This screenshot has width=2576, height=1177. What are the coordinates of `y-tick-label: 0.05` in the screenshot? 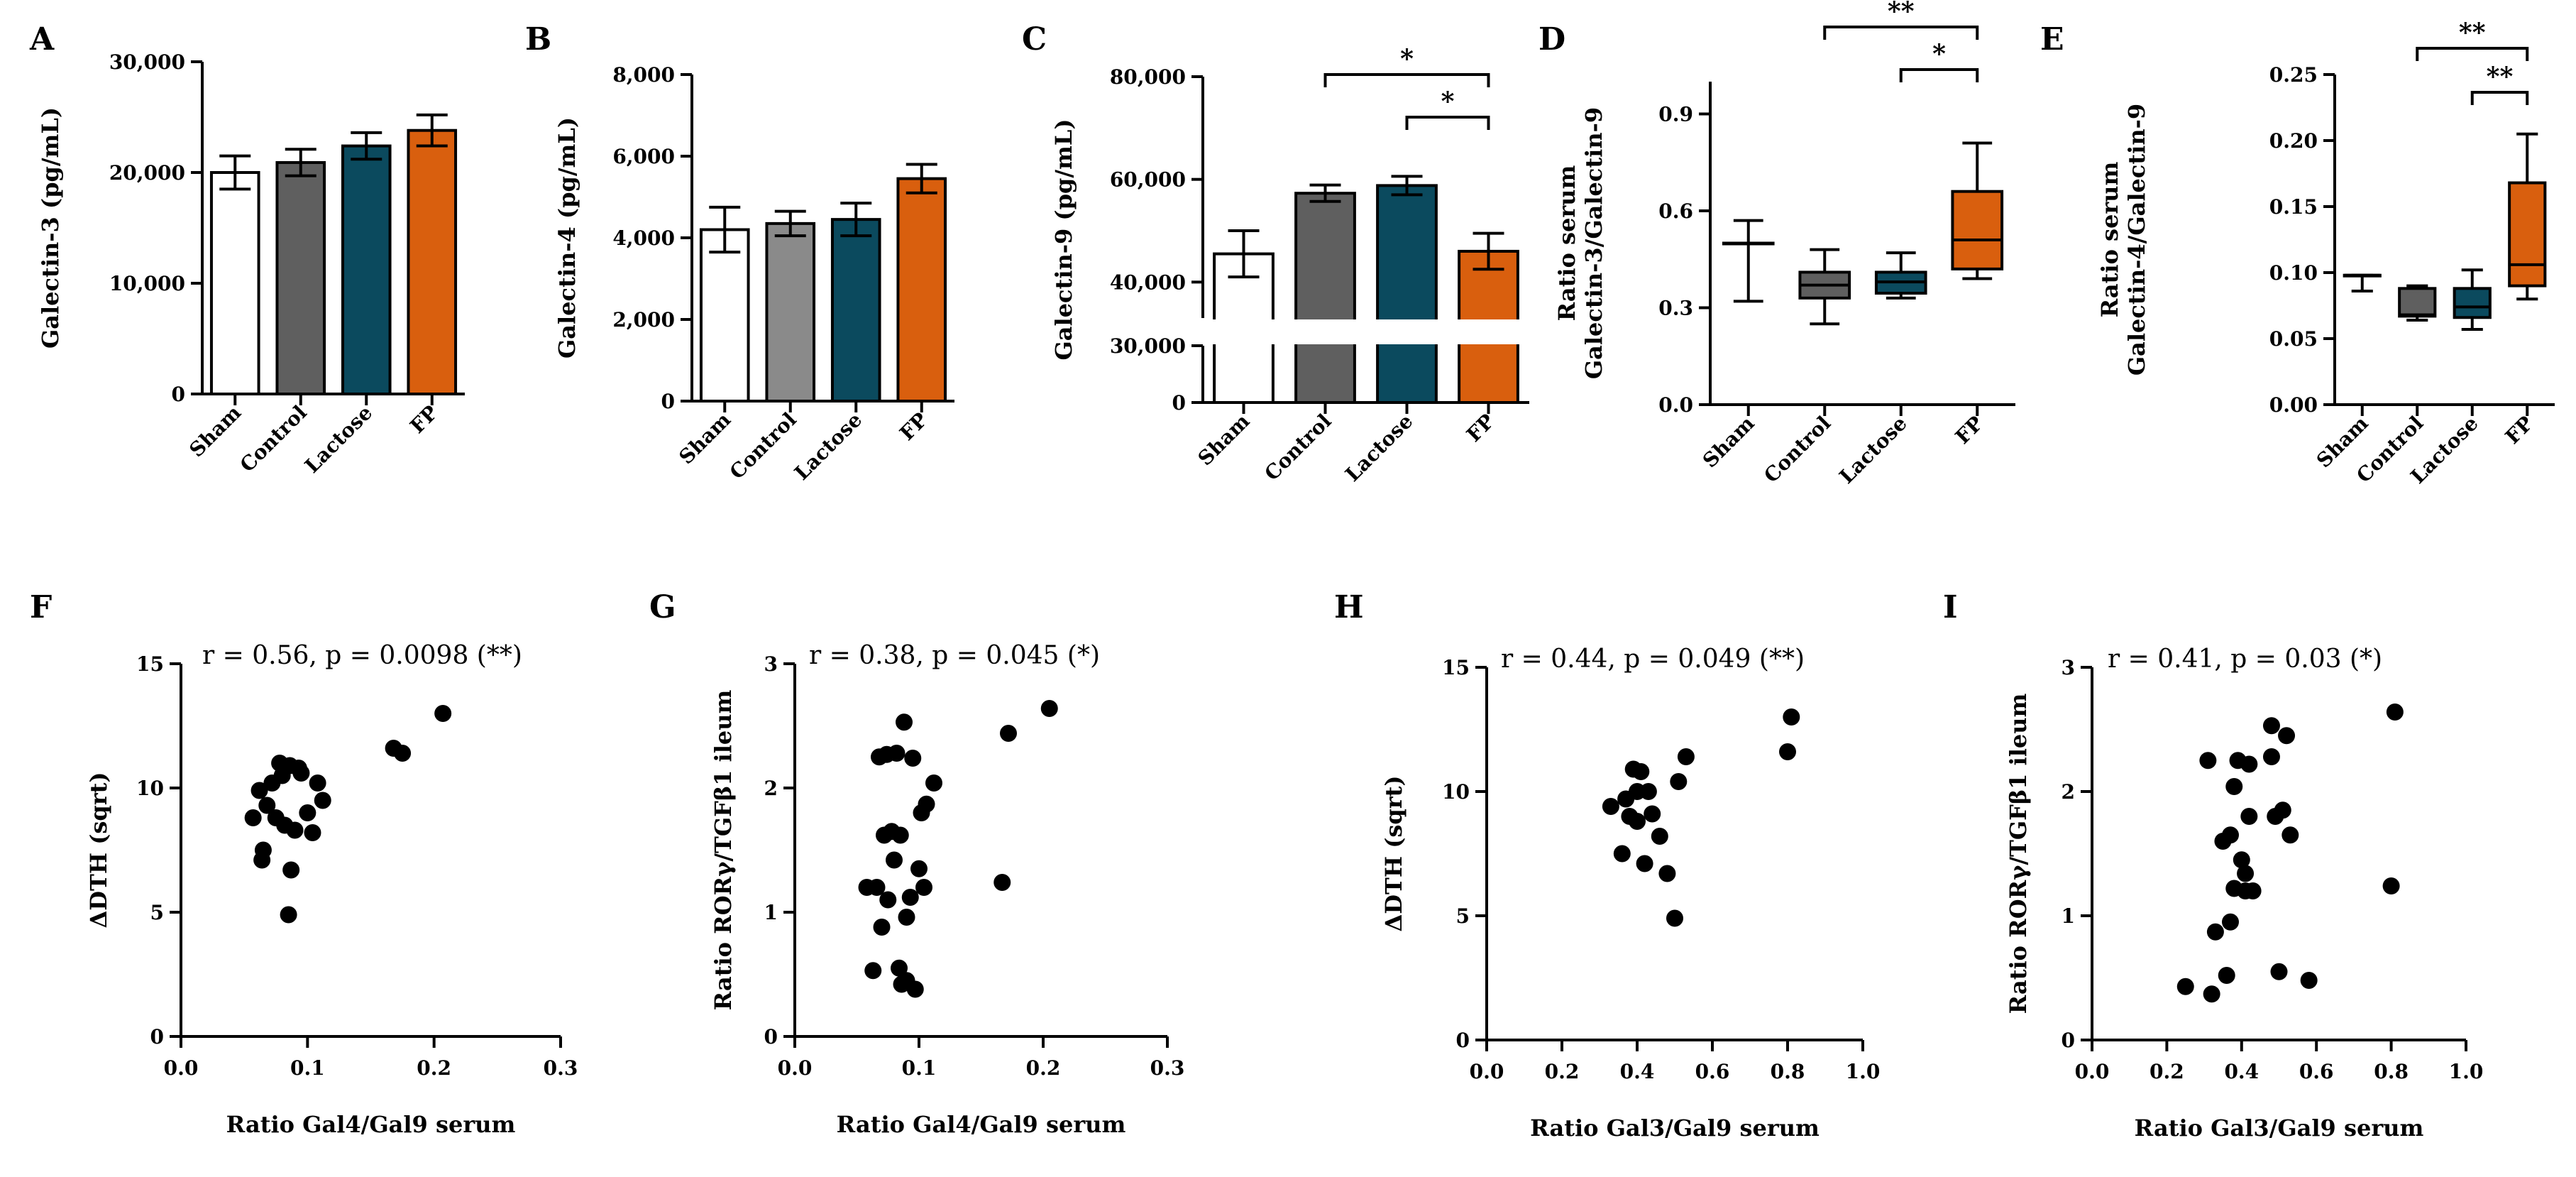 It's located at (2293, 339).